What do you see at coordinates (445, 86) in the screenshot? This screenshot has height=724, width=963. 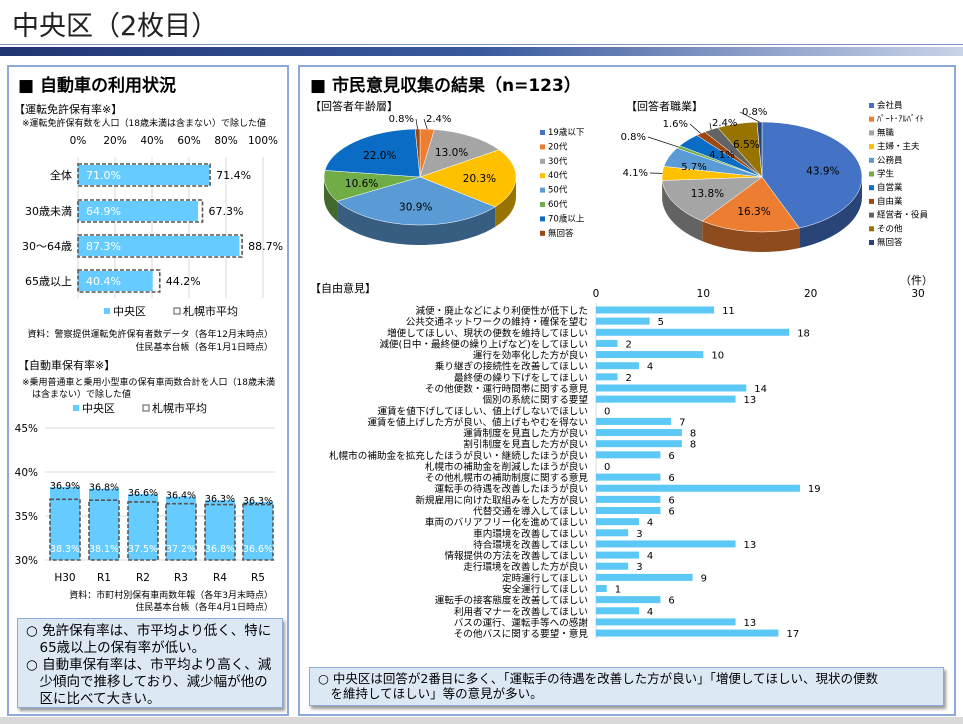 I see `opinion-heading: ■ 市民意見収集の結果（n=123）` at bounding box center [445, 86].